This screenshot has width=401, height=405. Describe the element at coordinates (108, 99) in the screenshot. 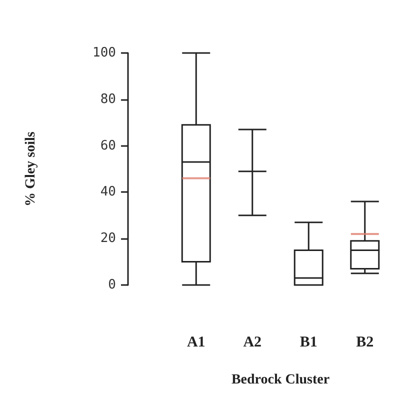

I see `y-tick-label: 80` at that location.